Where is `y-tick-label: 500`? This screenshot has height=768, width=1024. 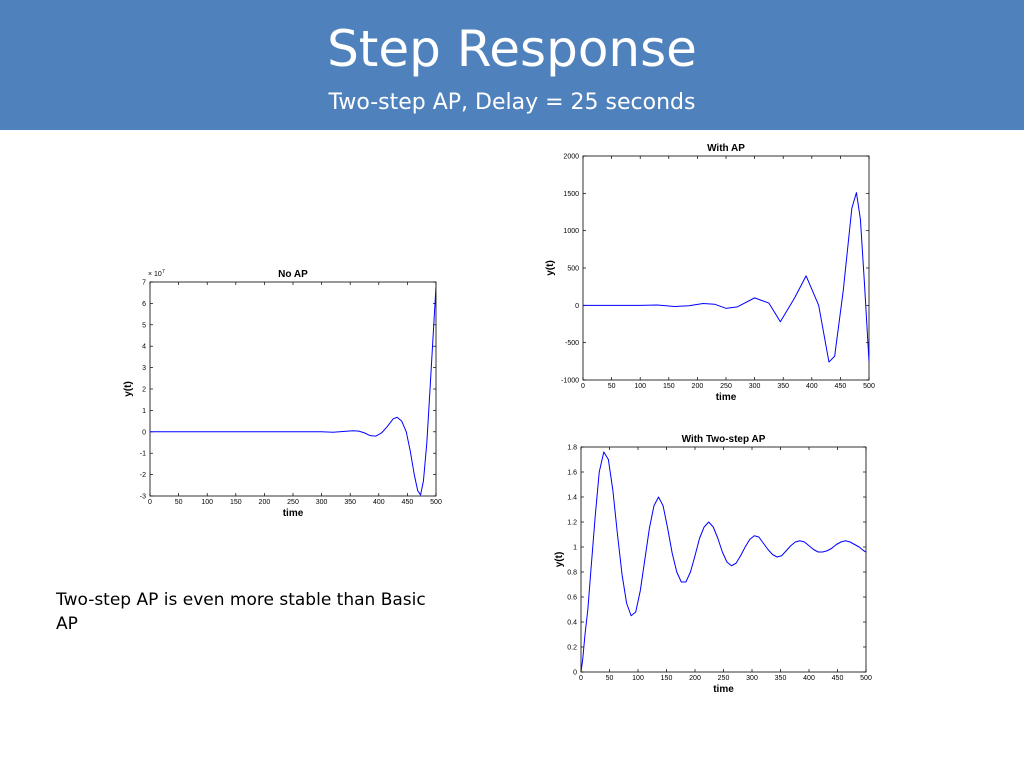
y-tick-label: 500 is located at coordinates (573, 269).